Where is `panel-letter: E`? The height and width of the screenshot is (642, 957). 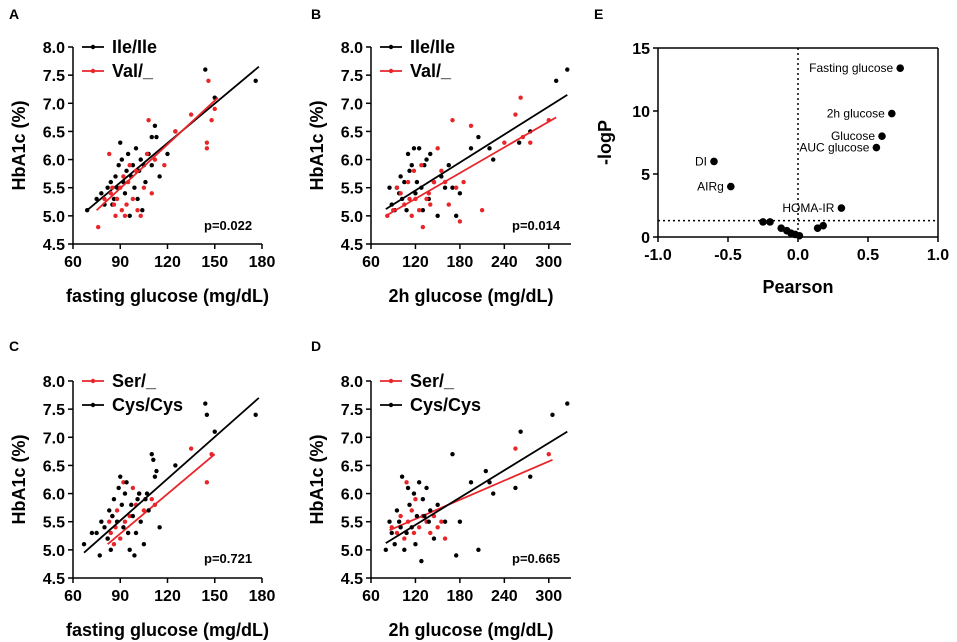
panel-letter: E is located at coordinates (598, 14).